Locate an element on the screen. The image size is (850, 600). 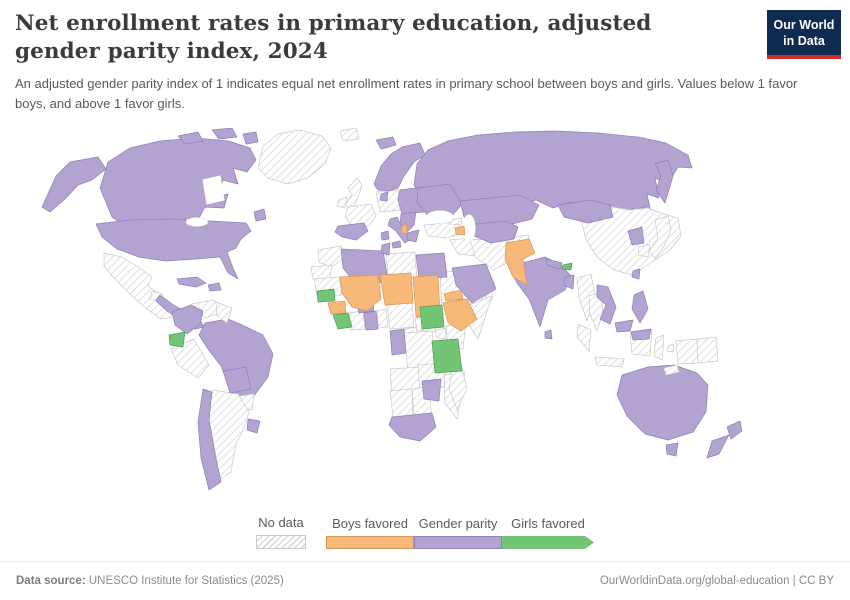
region-nigeria is located at coordinates (400, 316).